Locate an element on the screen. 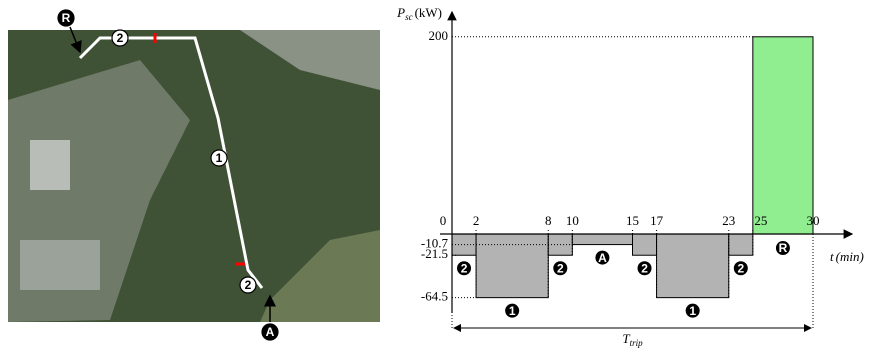 This screenshot has height=354, width=879. y-tick-label: -64.5 is located at coordinates (434, 296).